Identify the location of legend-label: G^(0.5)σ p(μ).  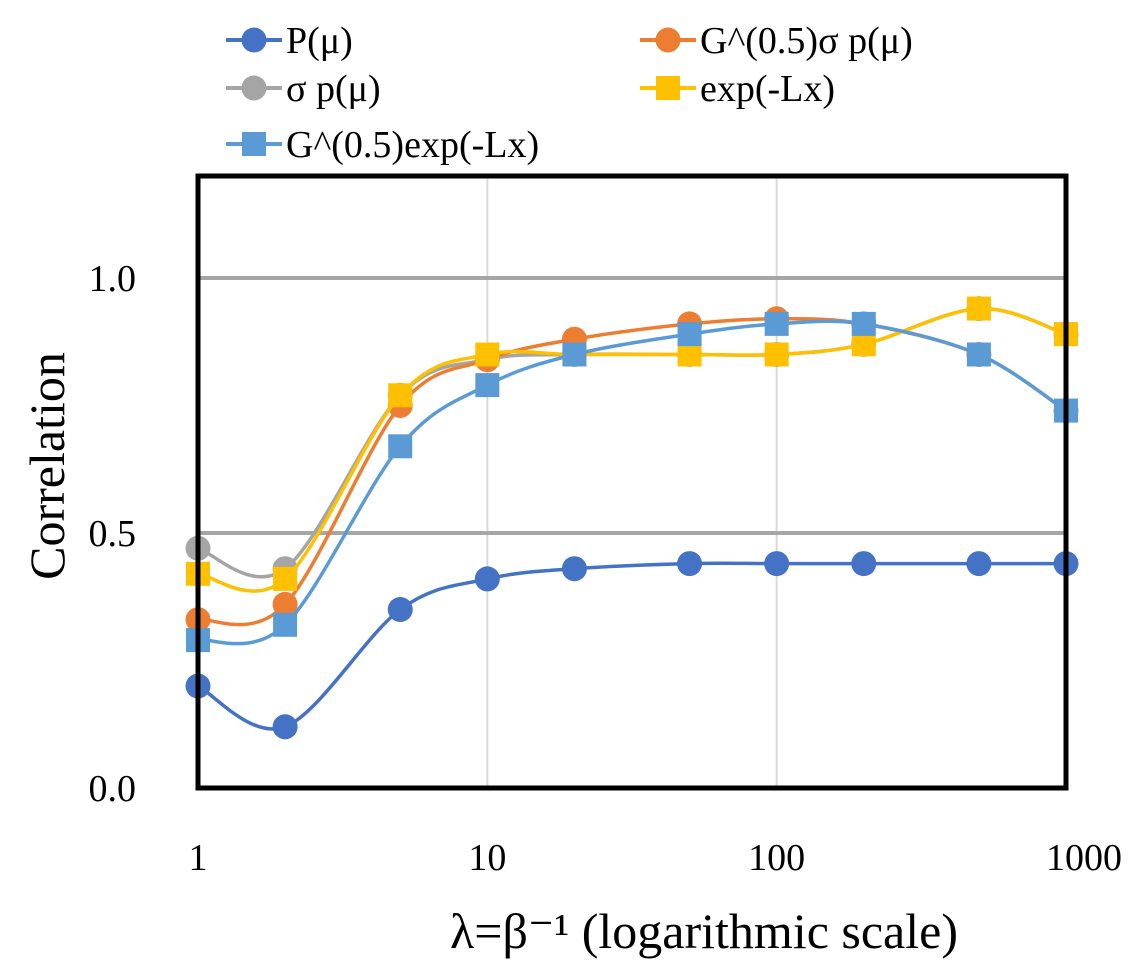
(806, 41).